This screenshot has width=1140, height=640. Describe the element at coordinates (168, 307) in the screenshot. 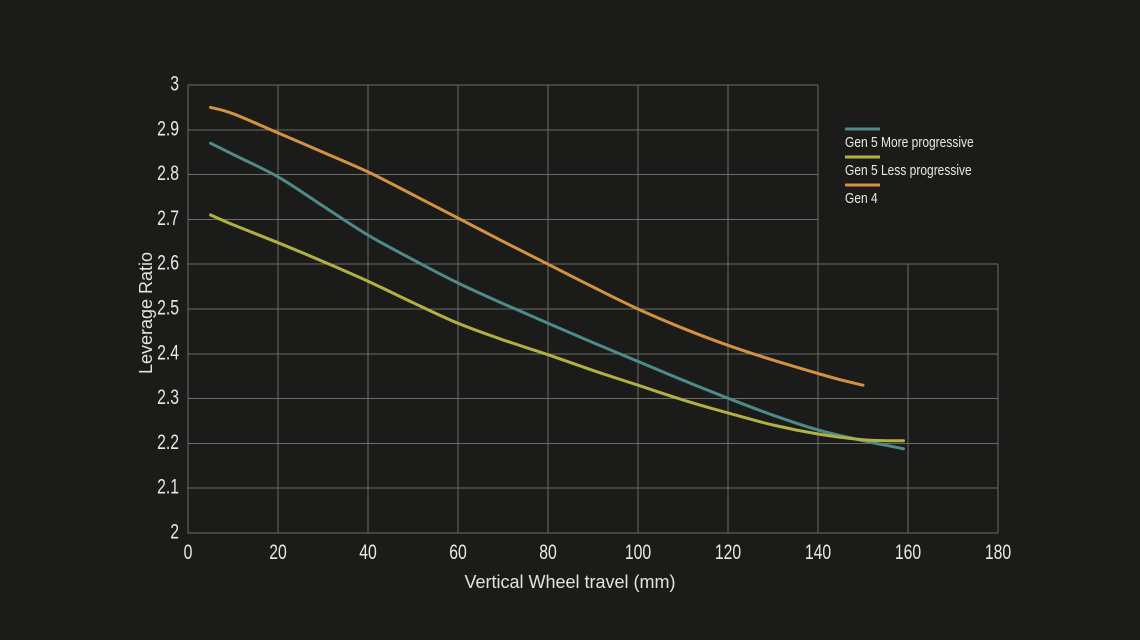

I see `y-axis-tick-label: 2.5` at that location.